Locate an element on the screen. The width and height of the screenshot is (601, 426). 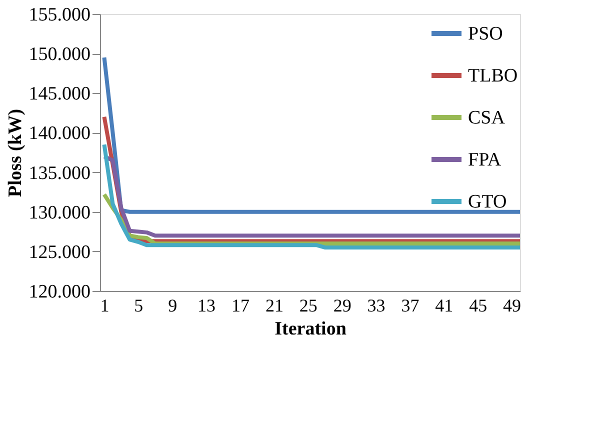
x-tick-label: 21 is located at coordinates (274, 306).